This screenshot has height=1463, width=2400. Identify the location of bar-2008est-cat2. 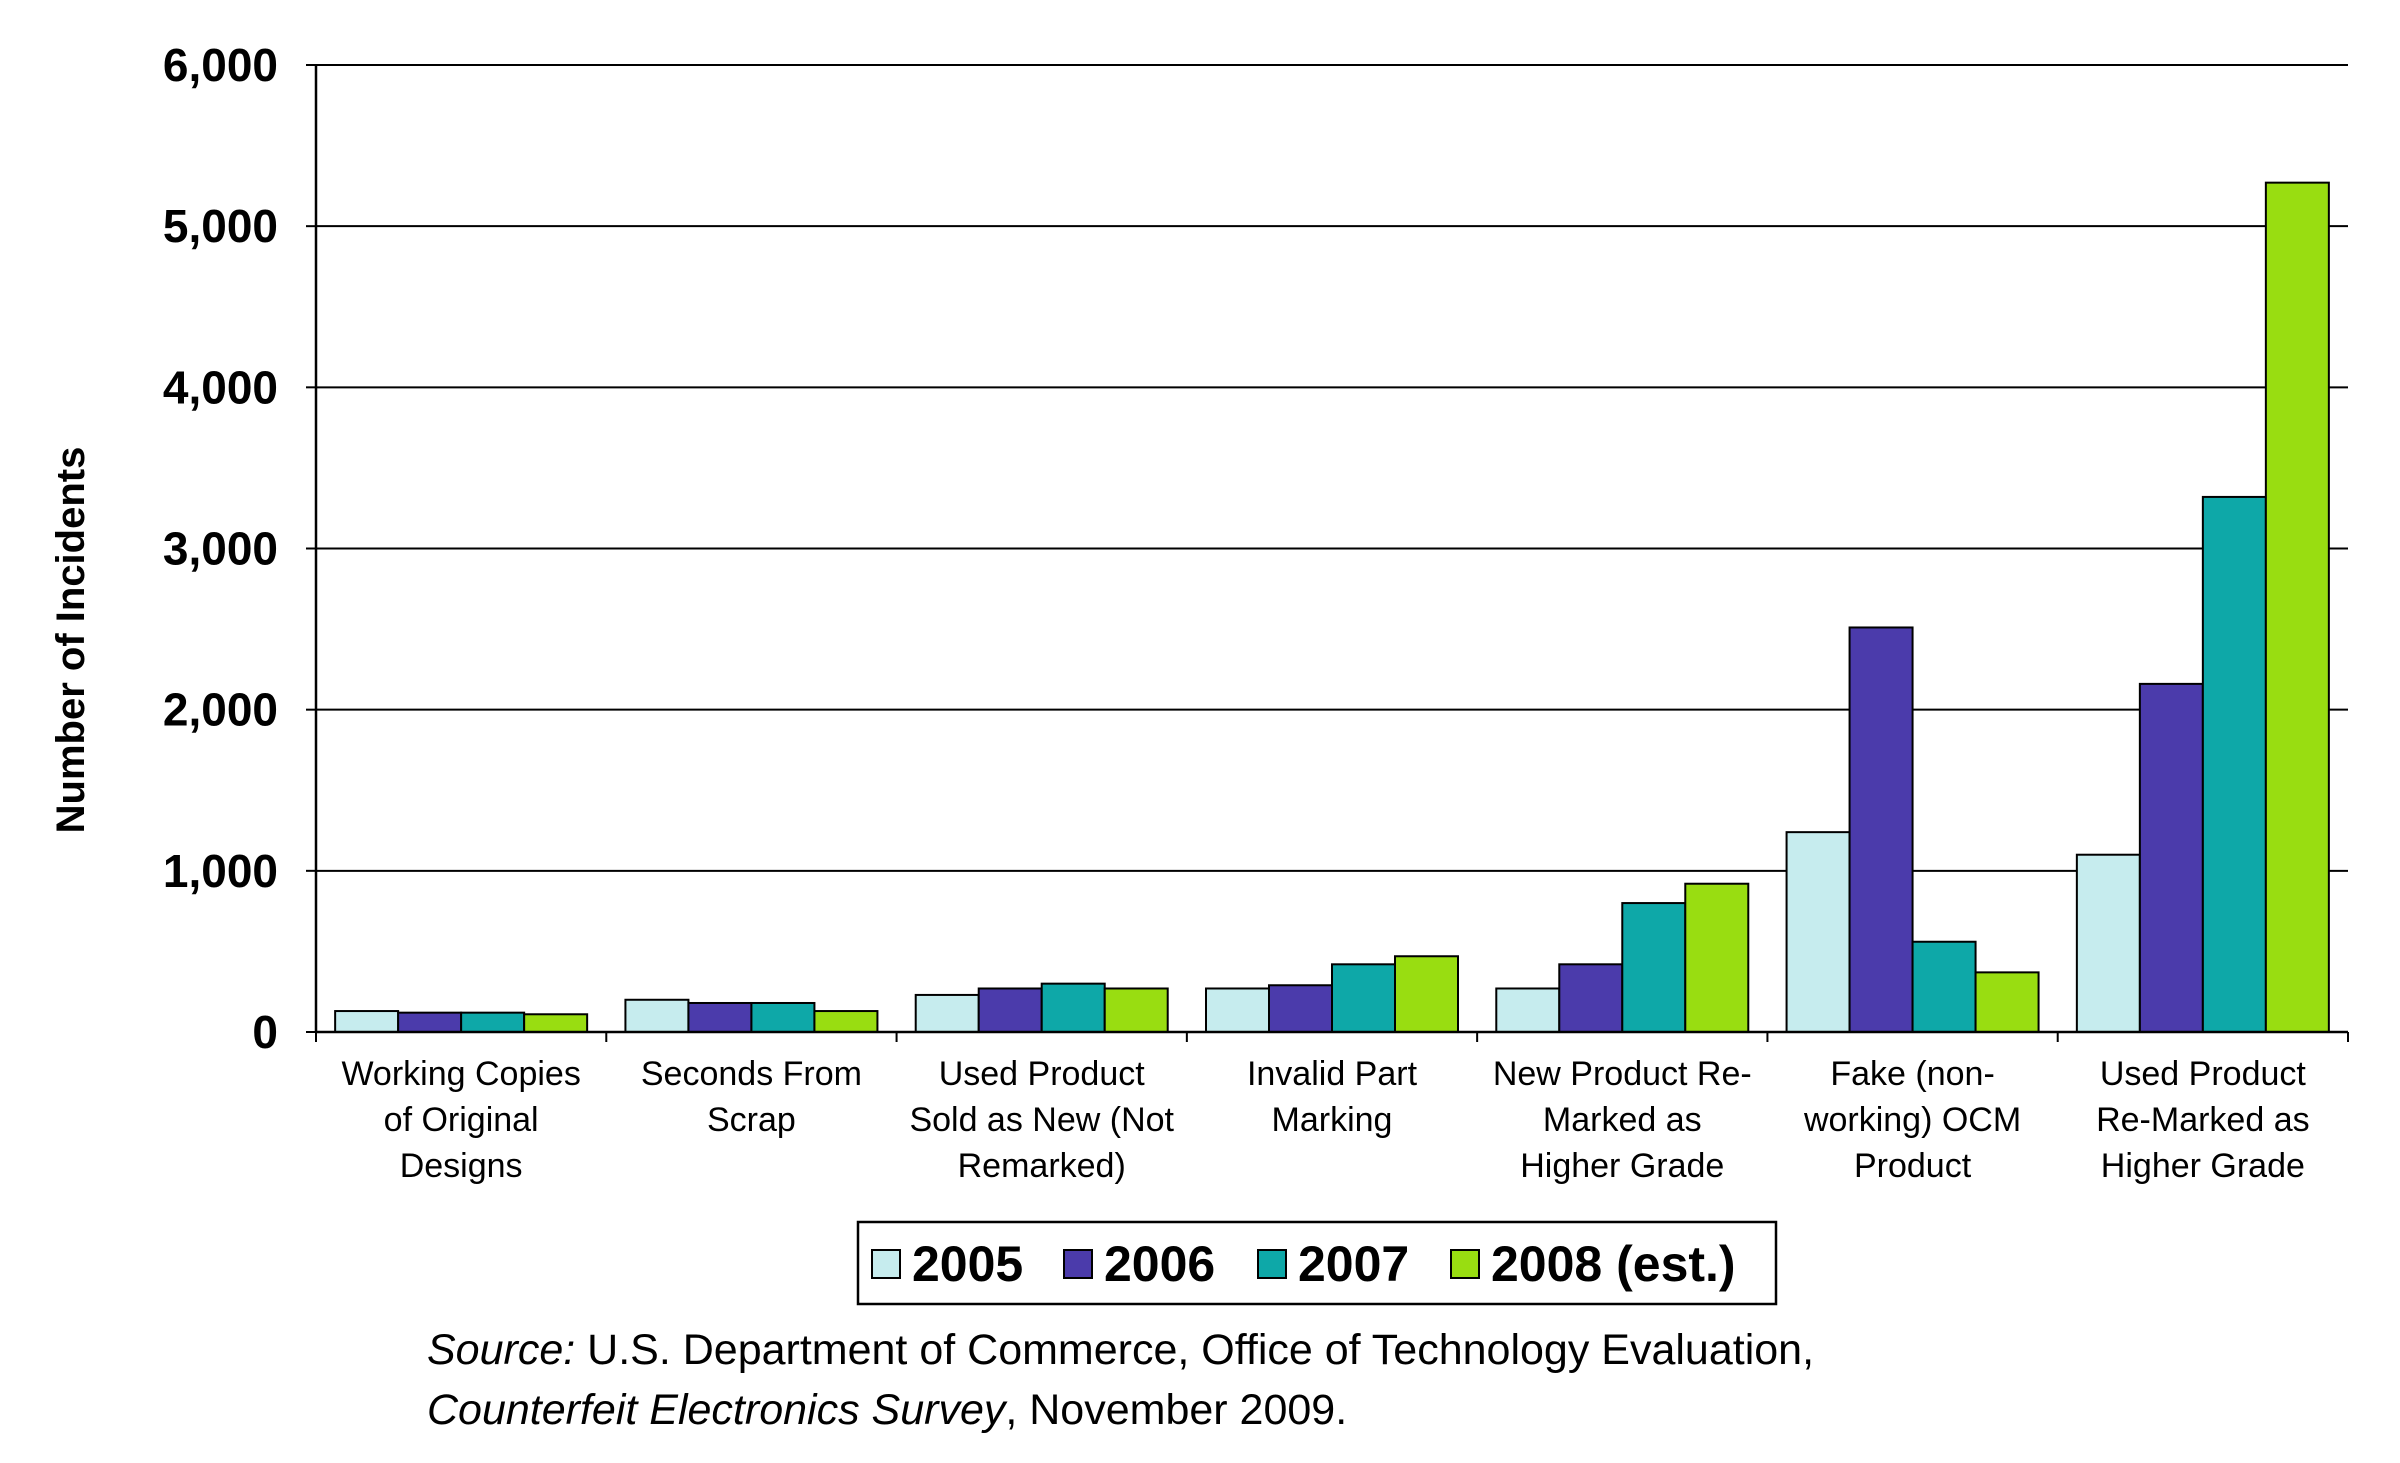
(846, 1022).